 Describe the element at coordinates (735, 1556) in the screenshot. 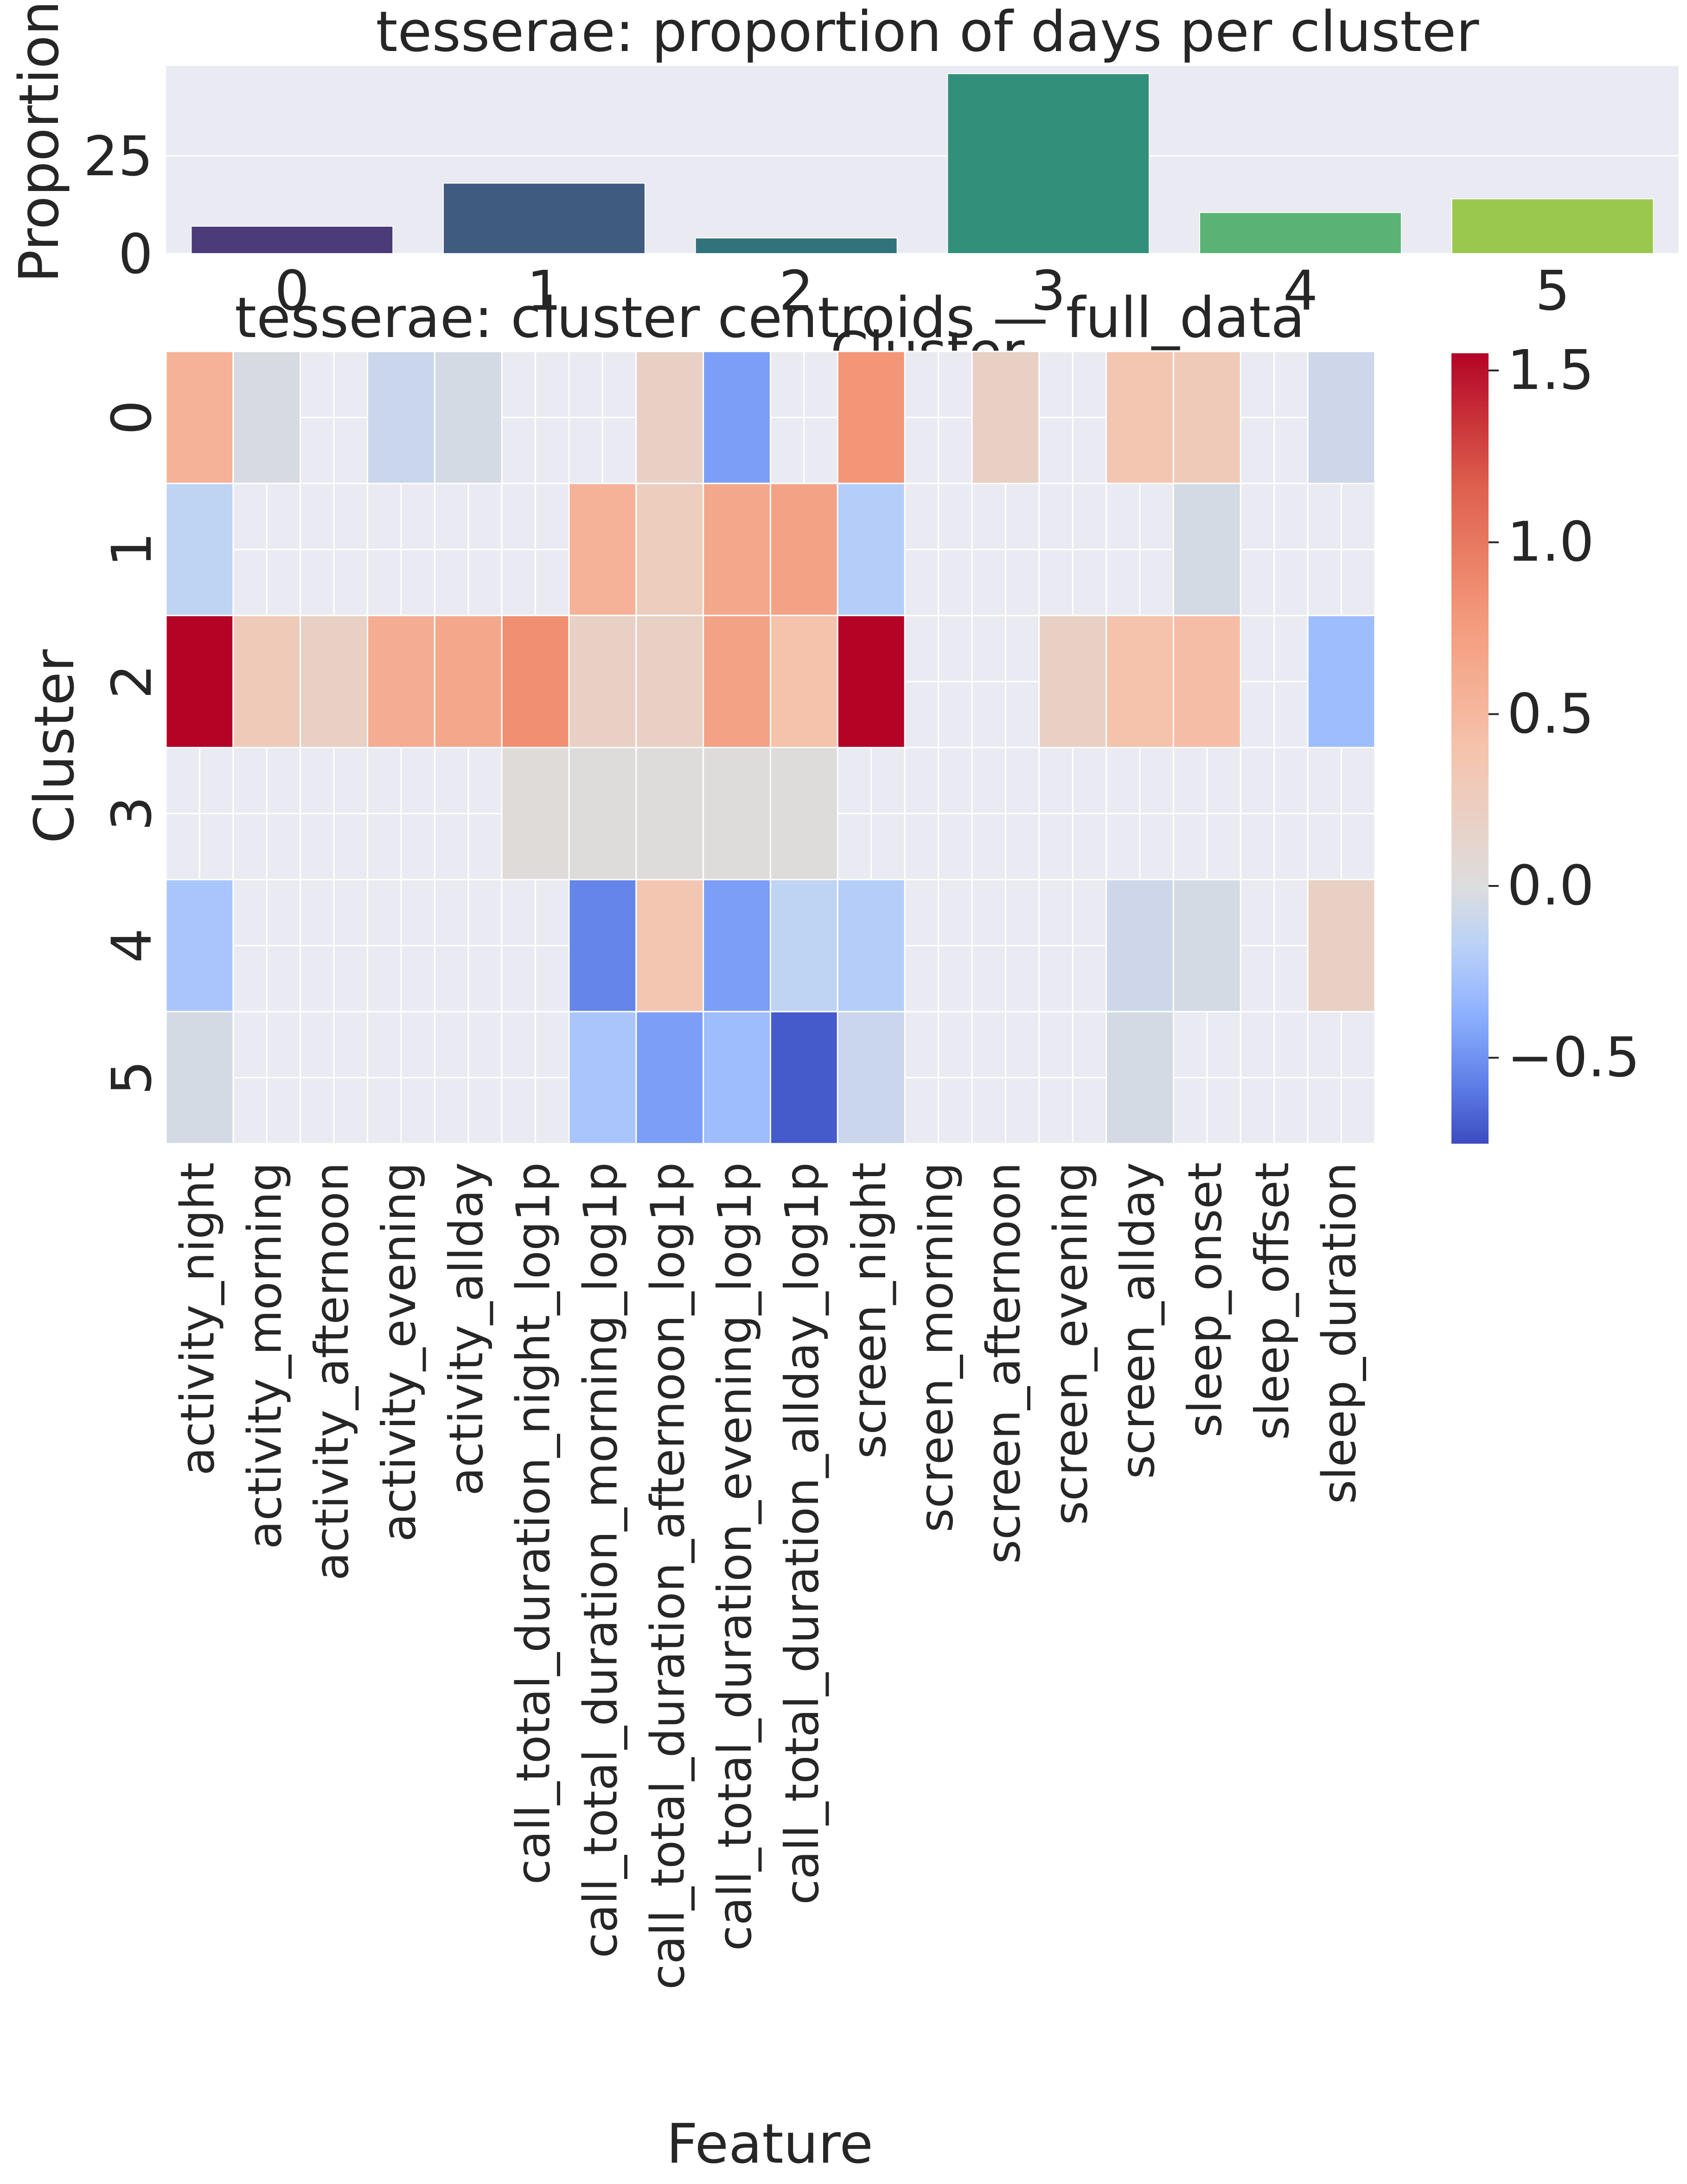

I see `heatmap-column-label: call_total_duration_evening_log1p` at that location.